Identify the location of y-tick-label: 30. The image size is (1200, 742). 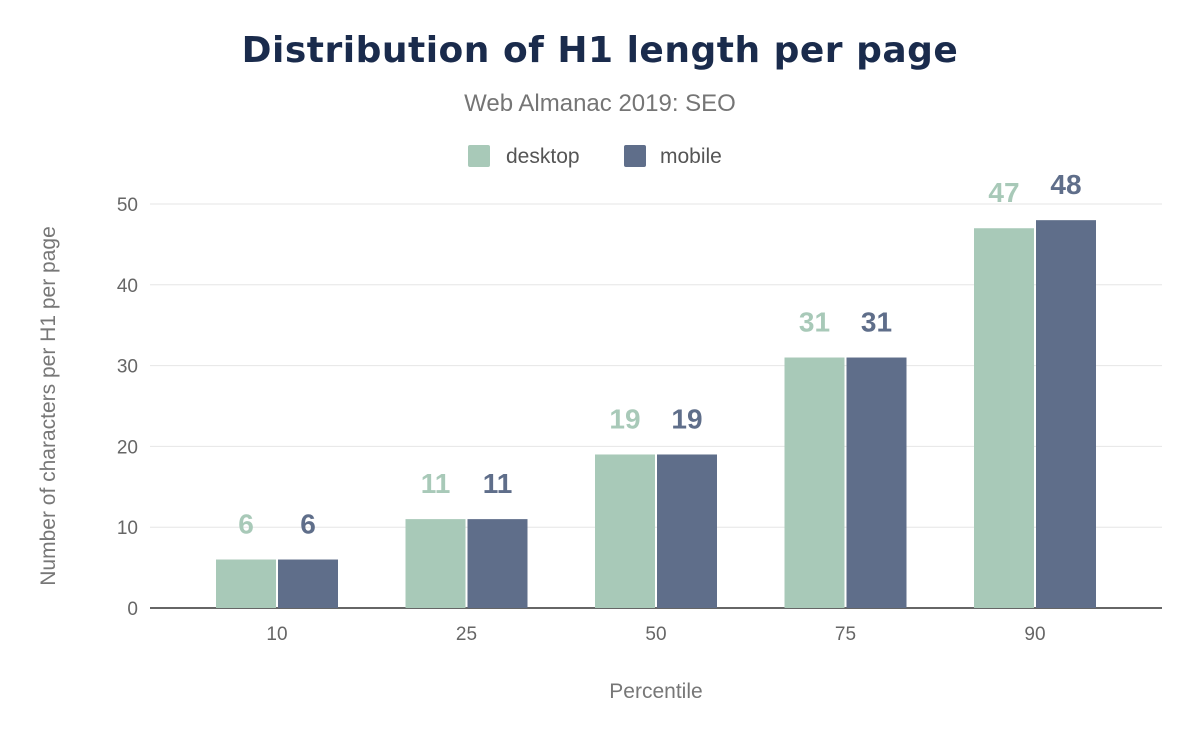
(127, 367).